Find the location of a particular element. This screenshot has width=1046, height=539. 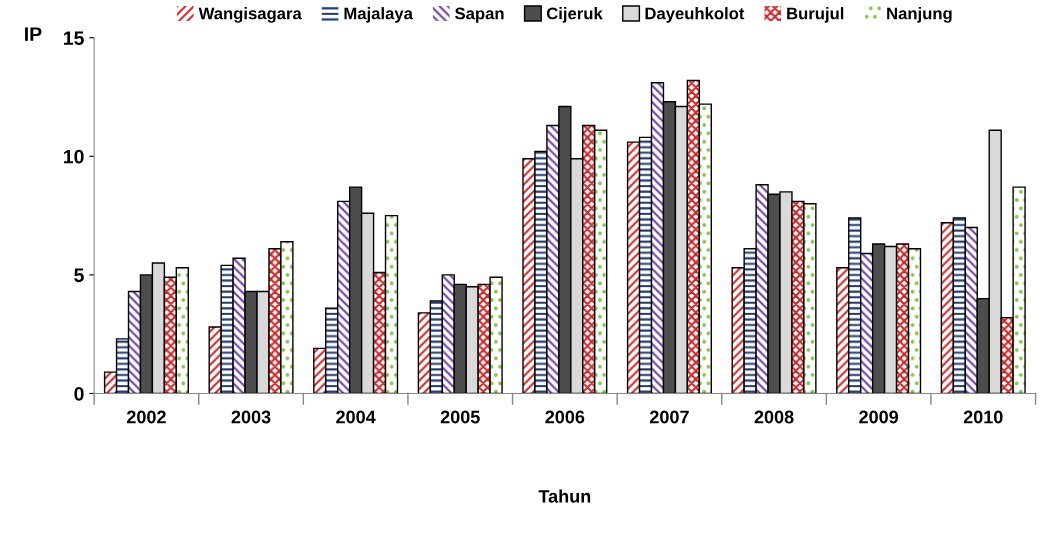

legend-label: Dayeuhkolot is located at coordinates (695, 15).